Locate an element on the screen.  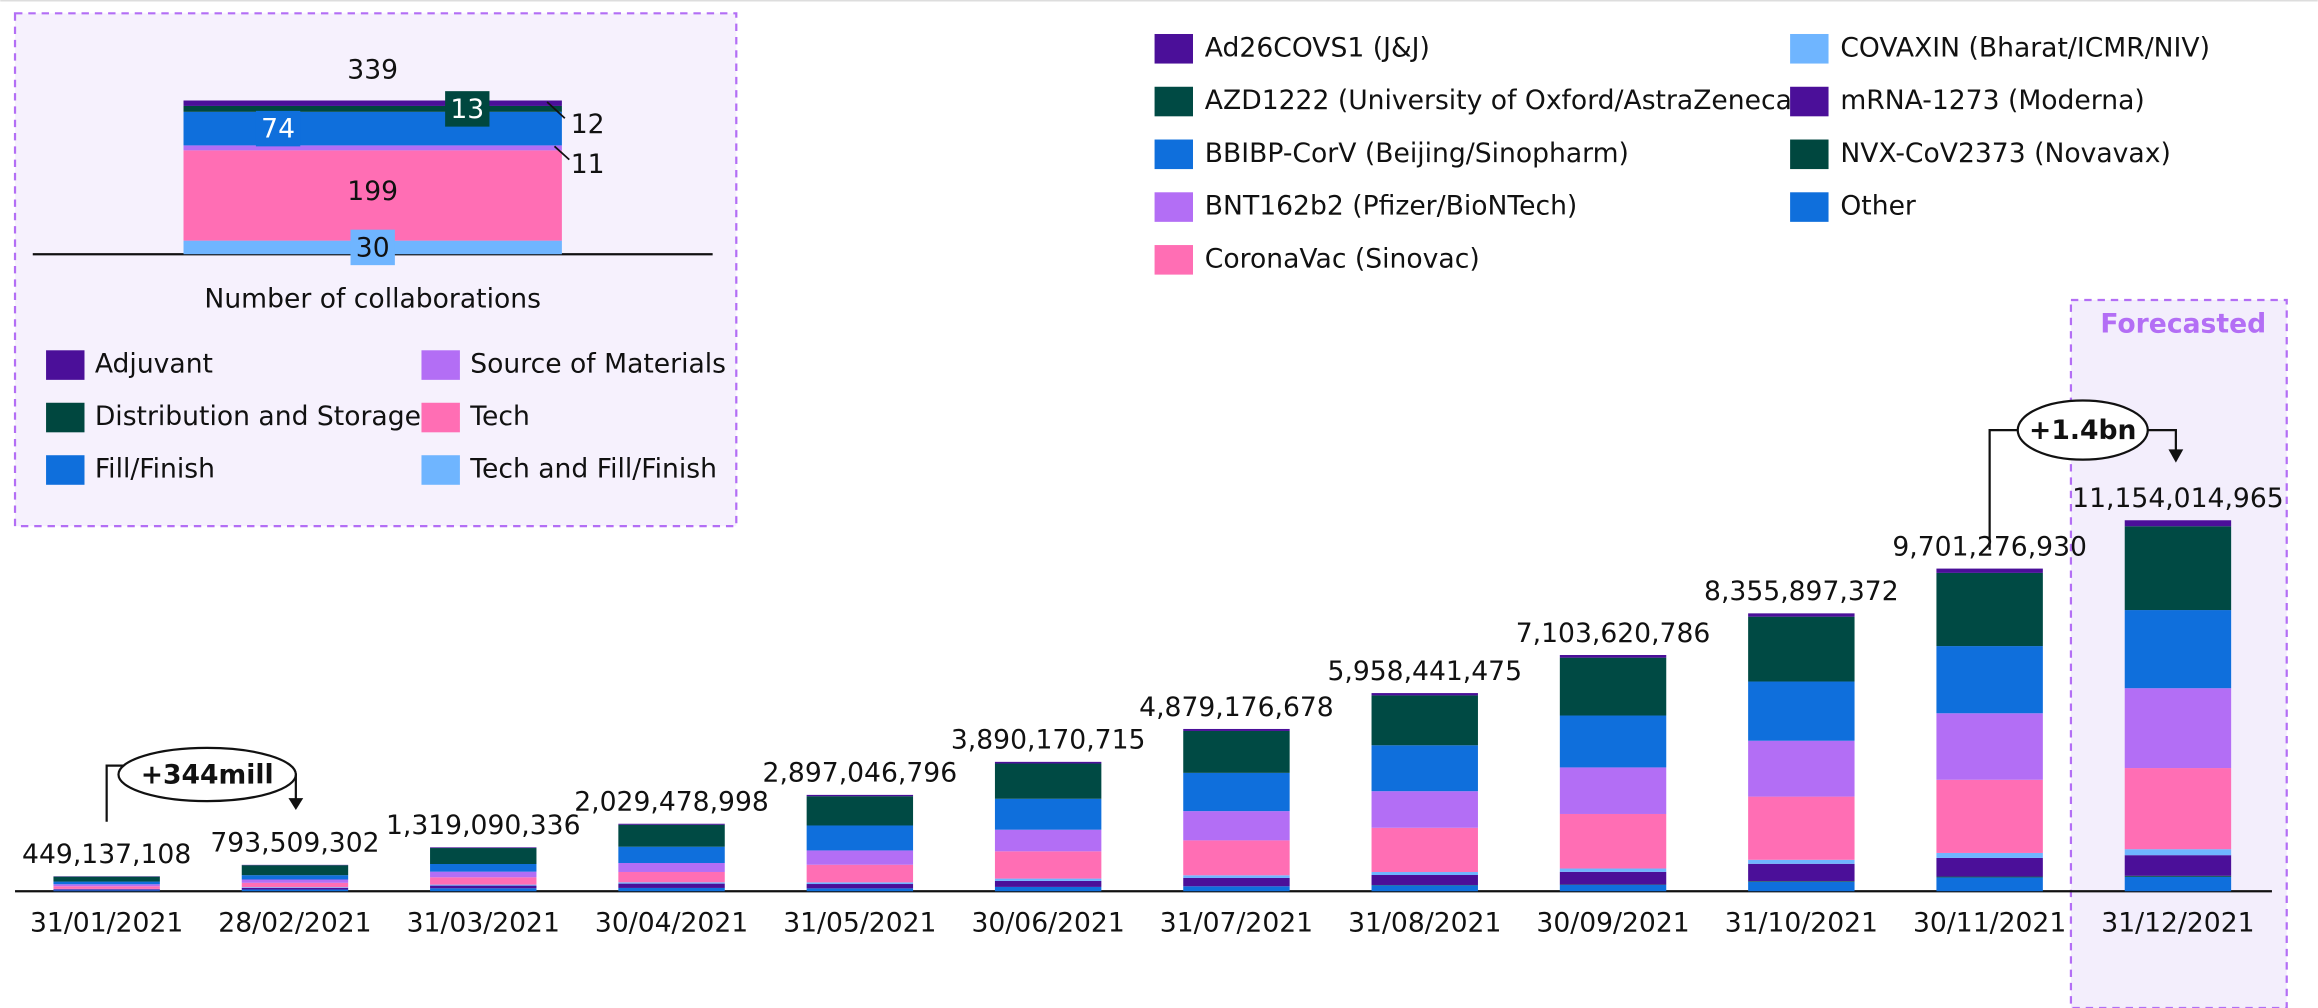
legend-label: Source of Materials is located at coordinates (598, 364).